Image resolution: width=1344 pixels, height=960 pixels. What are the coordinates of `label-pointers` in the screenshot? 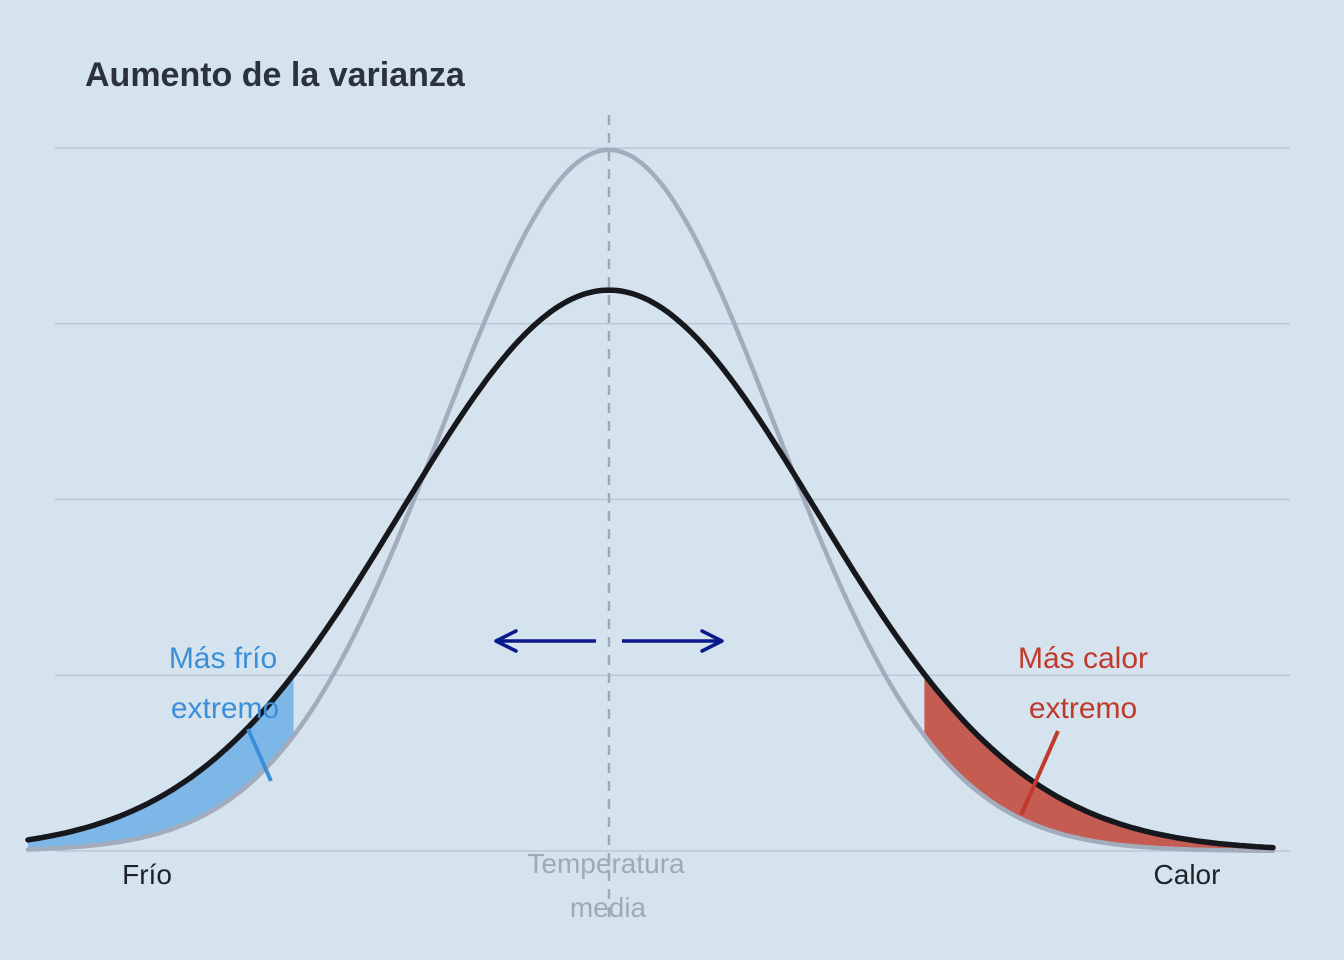 It's located at (653, 772).